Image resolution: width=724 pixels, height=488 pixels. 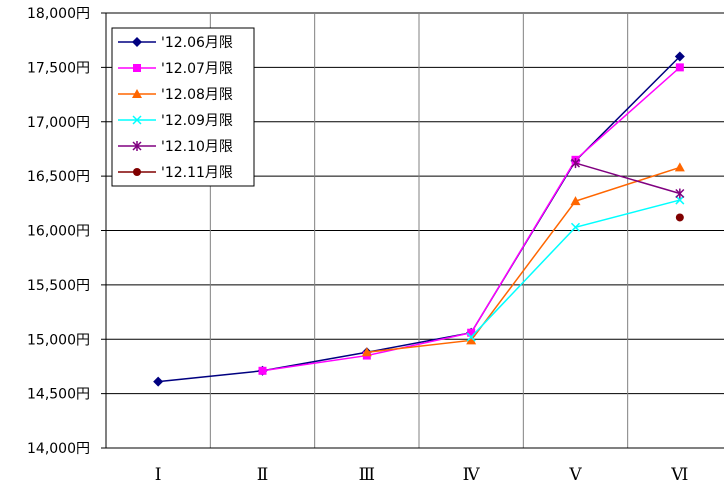 What do you see at coordinates (263, 475) in the screenshot?
I see `x-tick-label: Ⅱ` at bounding box center [263, 475].